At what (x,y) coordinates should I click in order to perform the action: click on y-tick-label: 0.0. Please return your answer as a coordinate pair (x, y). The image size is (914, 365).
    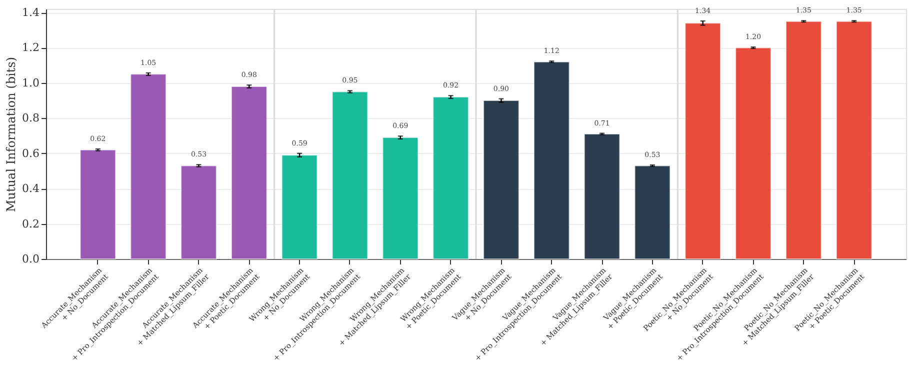
    Looking at the image, I should click on (31, 259).